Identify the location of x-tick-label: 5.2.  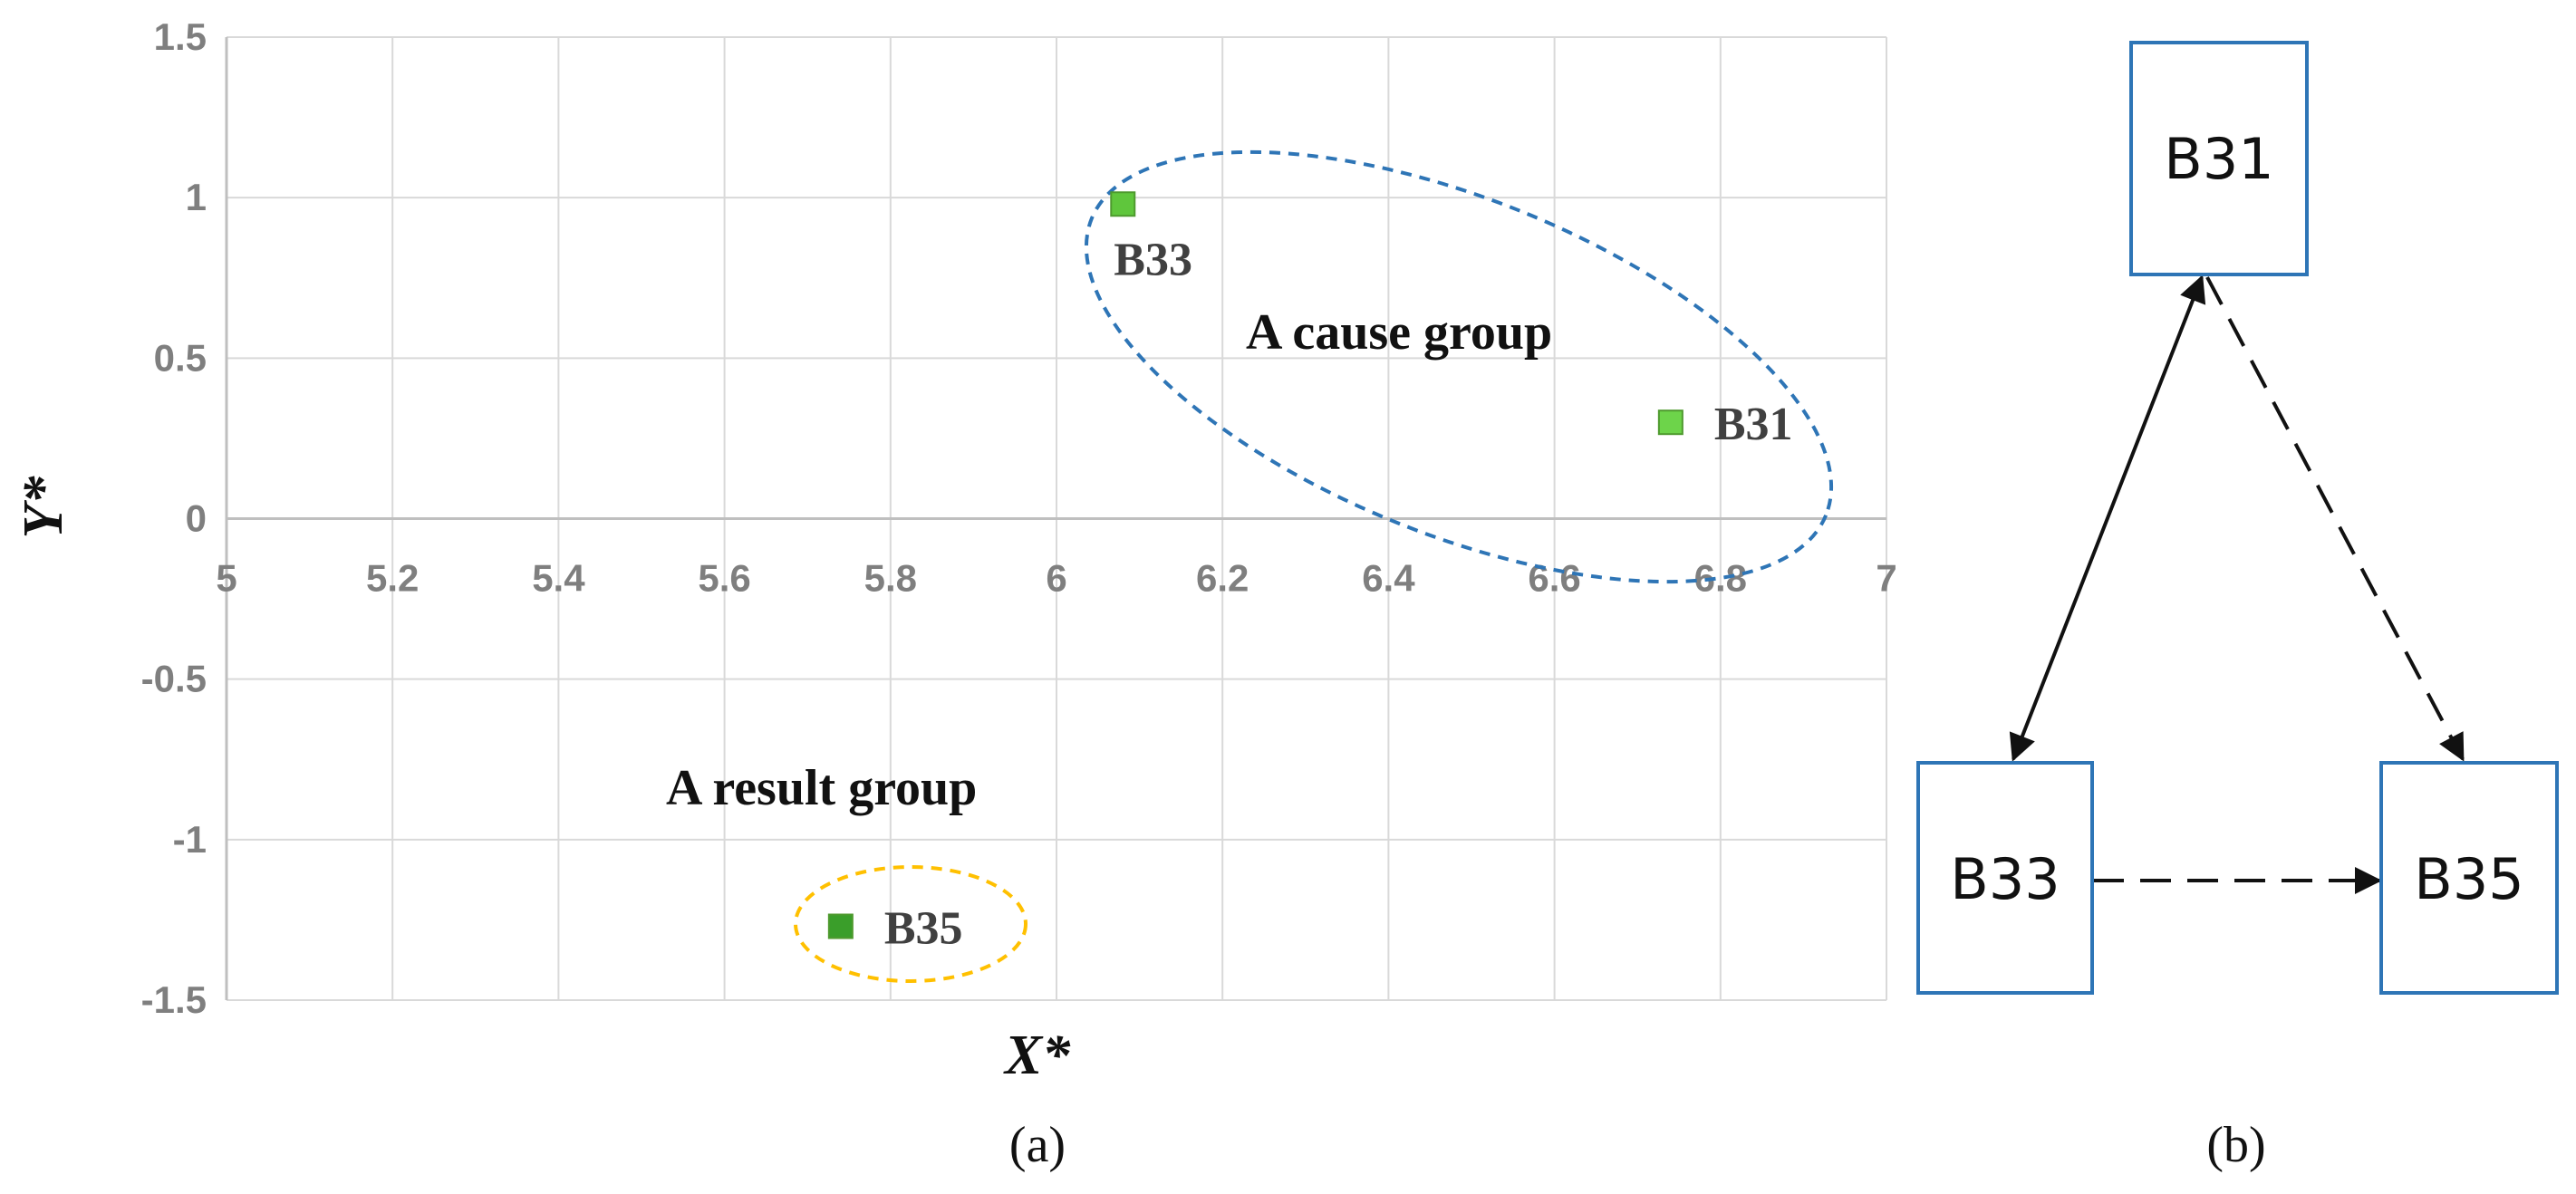
(392, 578).